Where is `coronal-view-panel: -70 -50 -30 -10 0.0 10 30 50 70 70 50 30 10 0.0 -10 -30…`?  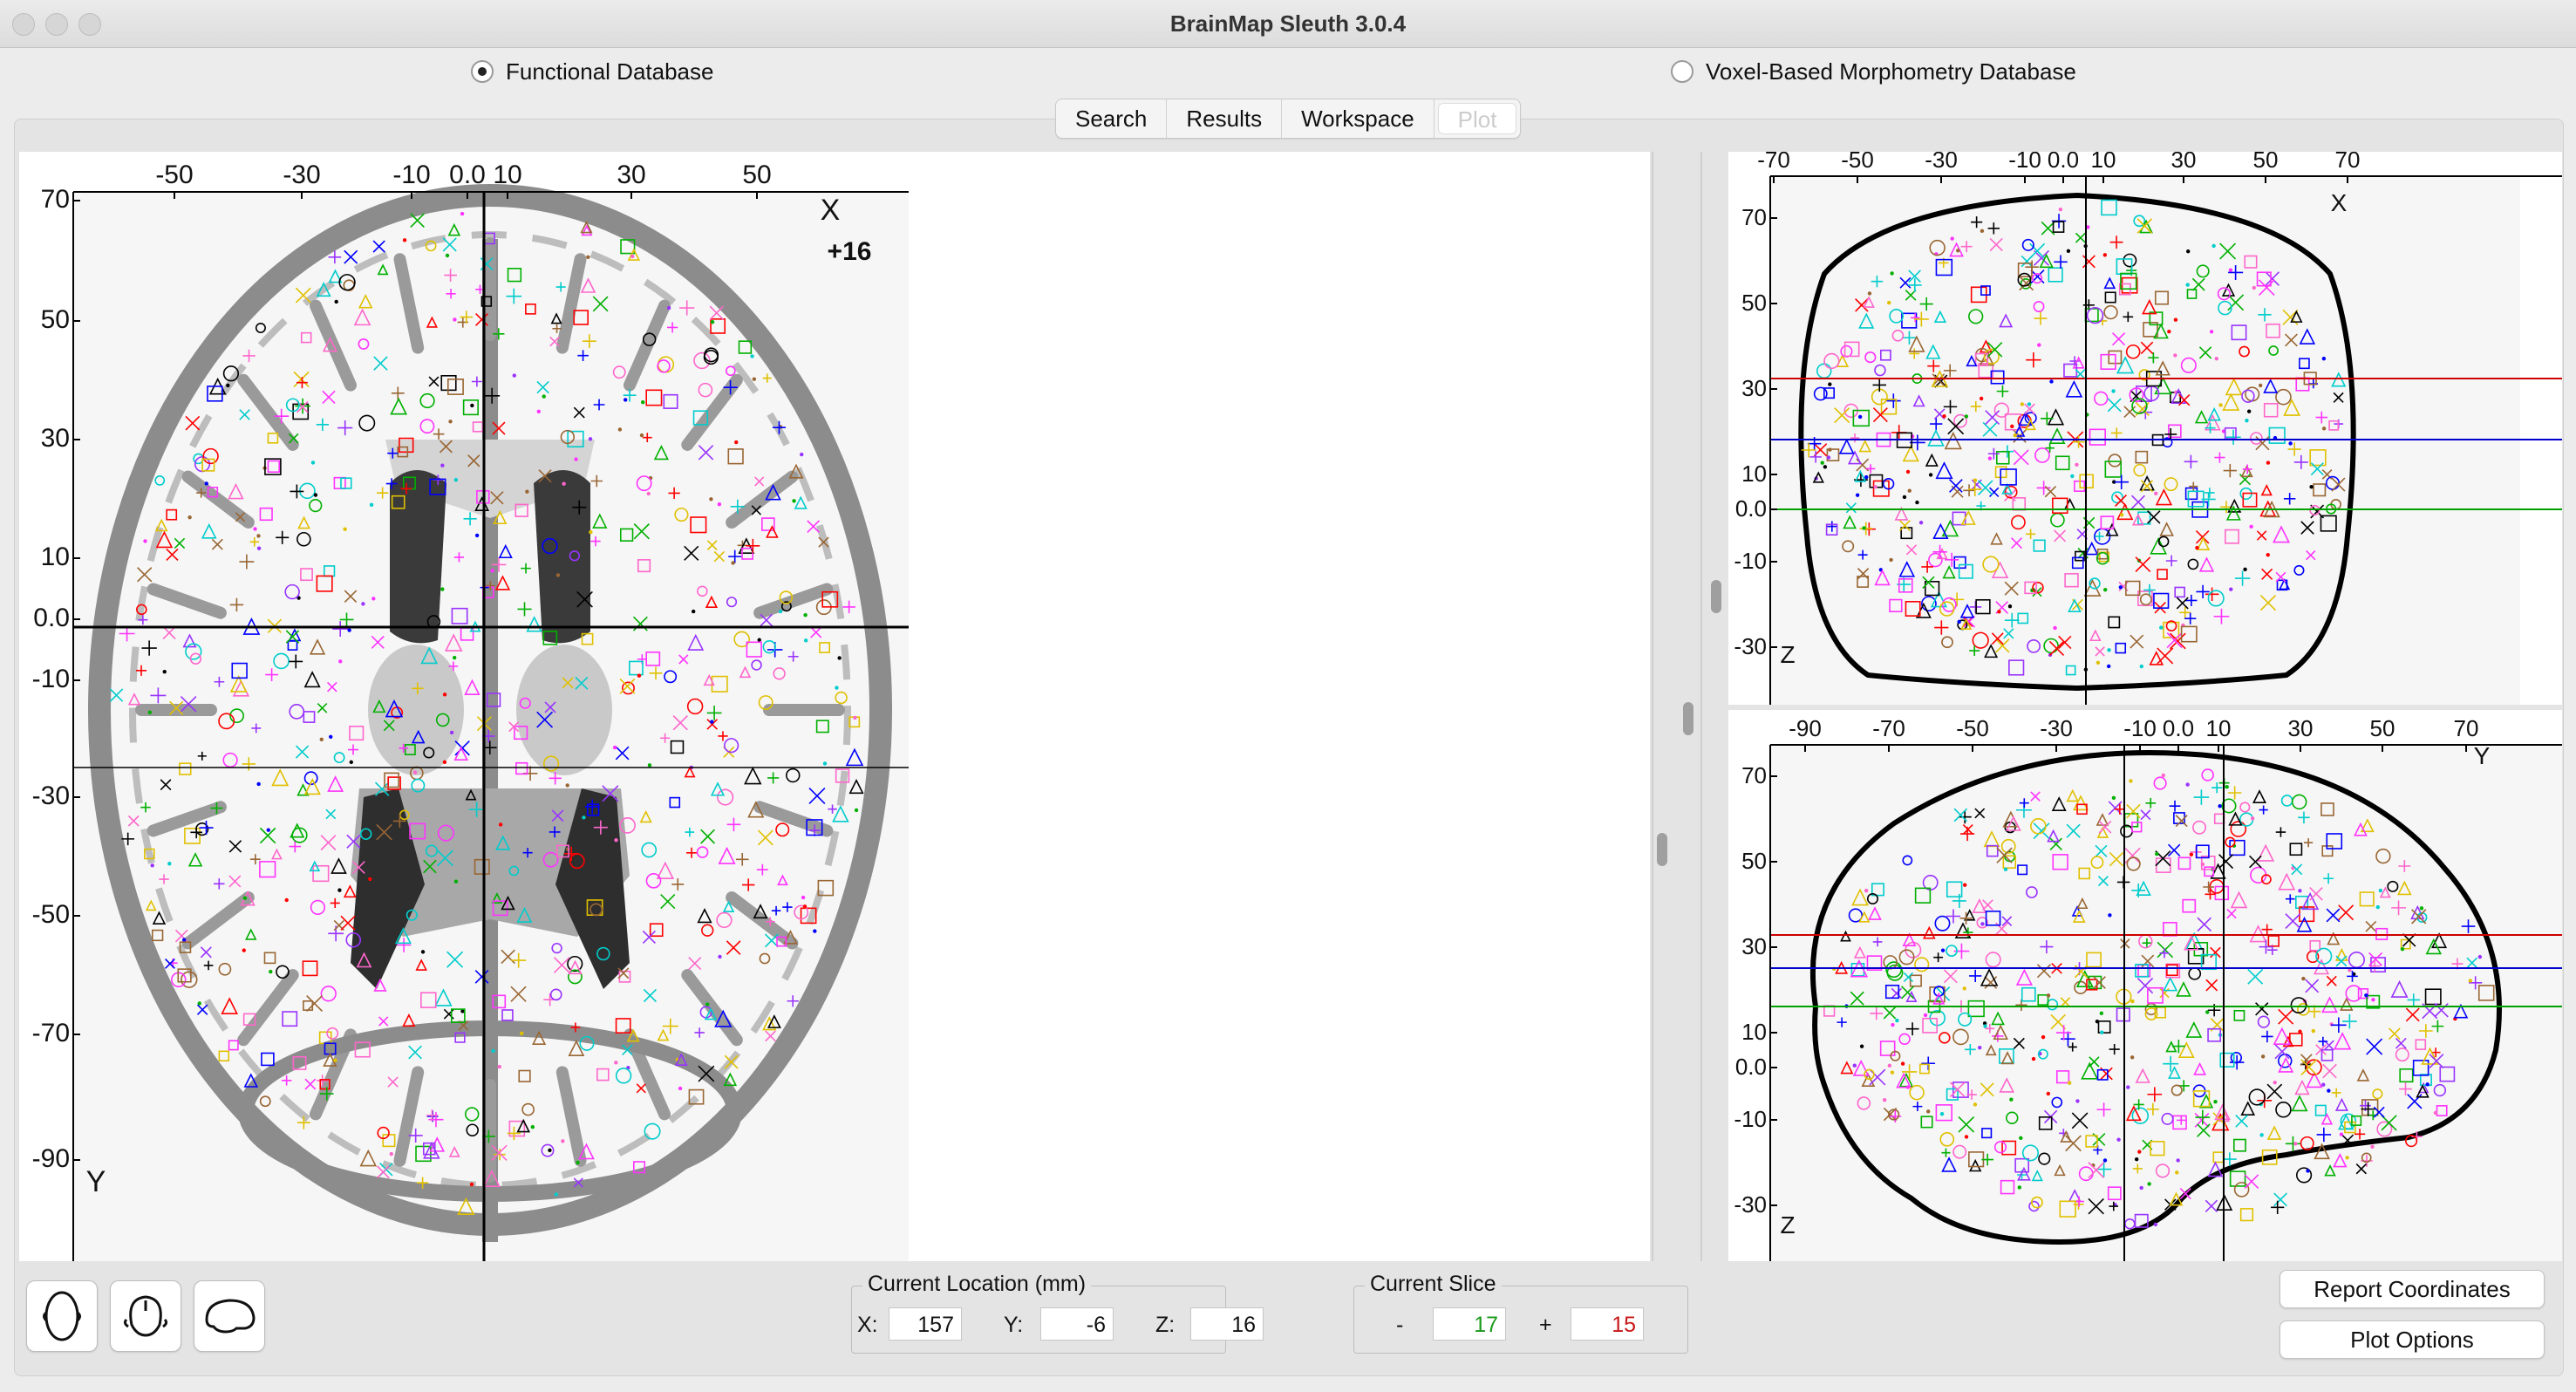
coronal-view-panel: -70 -50 -30 -10 0.0 10 30 50 70 70 50 30 10 0.0 -10 -30… is located at coordinates (2145, 428).